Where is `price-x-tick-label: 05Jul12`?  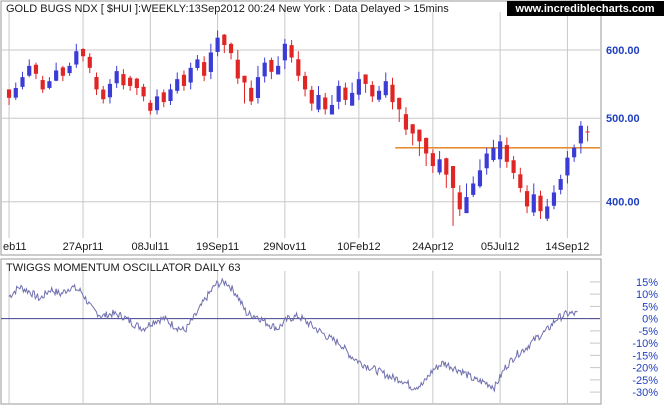
price-x-tick-label: 05Jul12 is located at coordinates (500, 247).